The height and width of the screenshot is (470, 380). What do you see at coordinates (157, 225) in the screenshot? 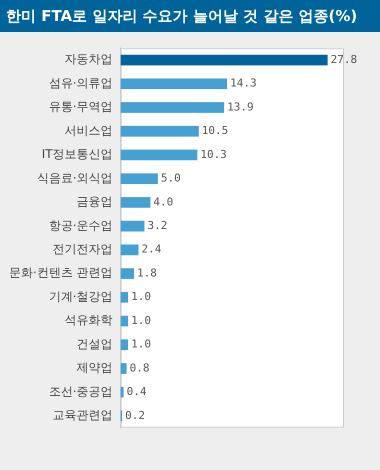
I see `data-label: 3.2` at bounding box center [157, 225].